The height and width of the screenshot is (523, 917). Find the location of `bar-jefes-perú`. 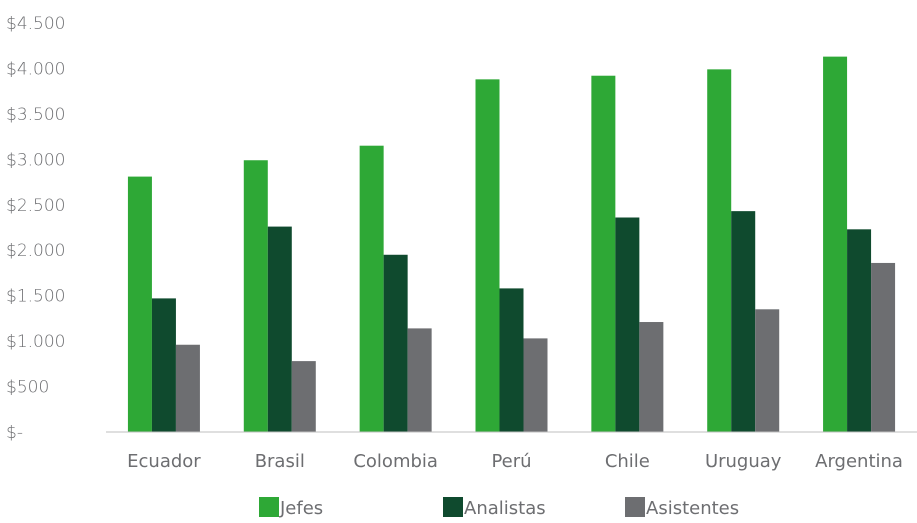

bar-jefes-perú is located at coordinates (487, 256).